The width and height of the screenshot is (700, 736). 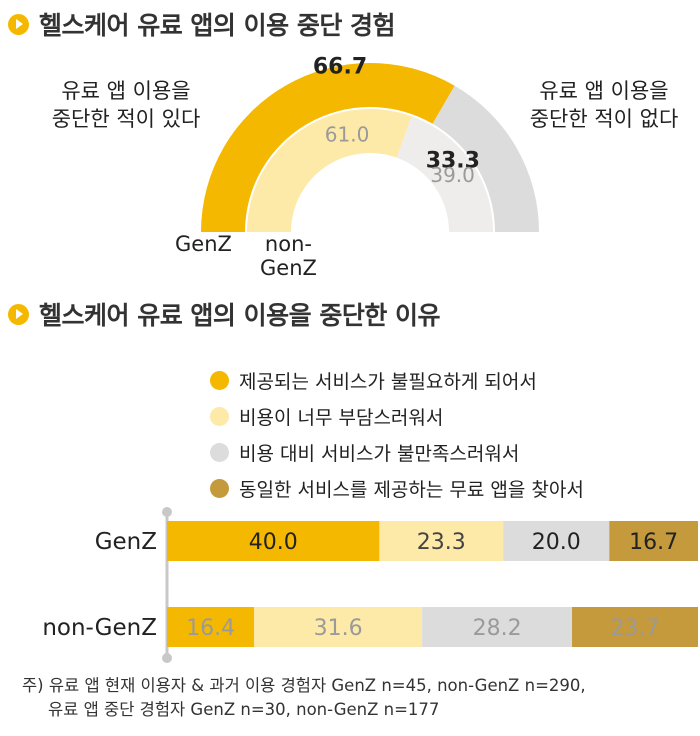 What do you see at coordinates (411, 489) in the screenshot?
I see `legend-label: 동일한 서비스를 제공하는 무료 앱을 찾아서` at bounding box center [411, 489].